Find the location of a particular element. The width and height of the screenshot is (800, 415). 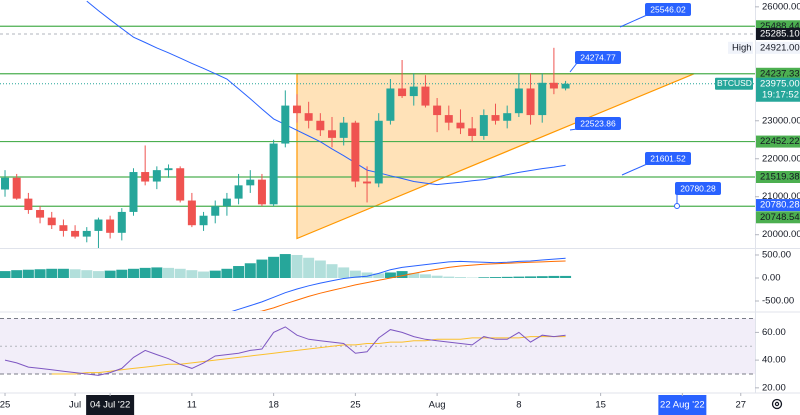

x-tick-label: 11 is located at coordinates (192, 405).